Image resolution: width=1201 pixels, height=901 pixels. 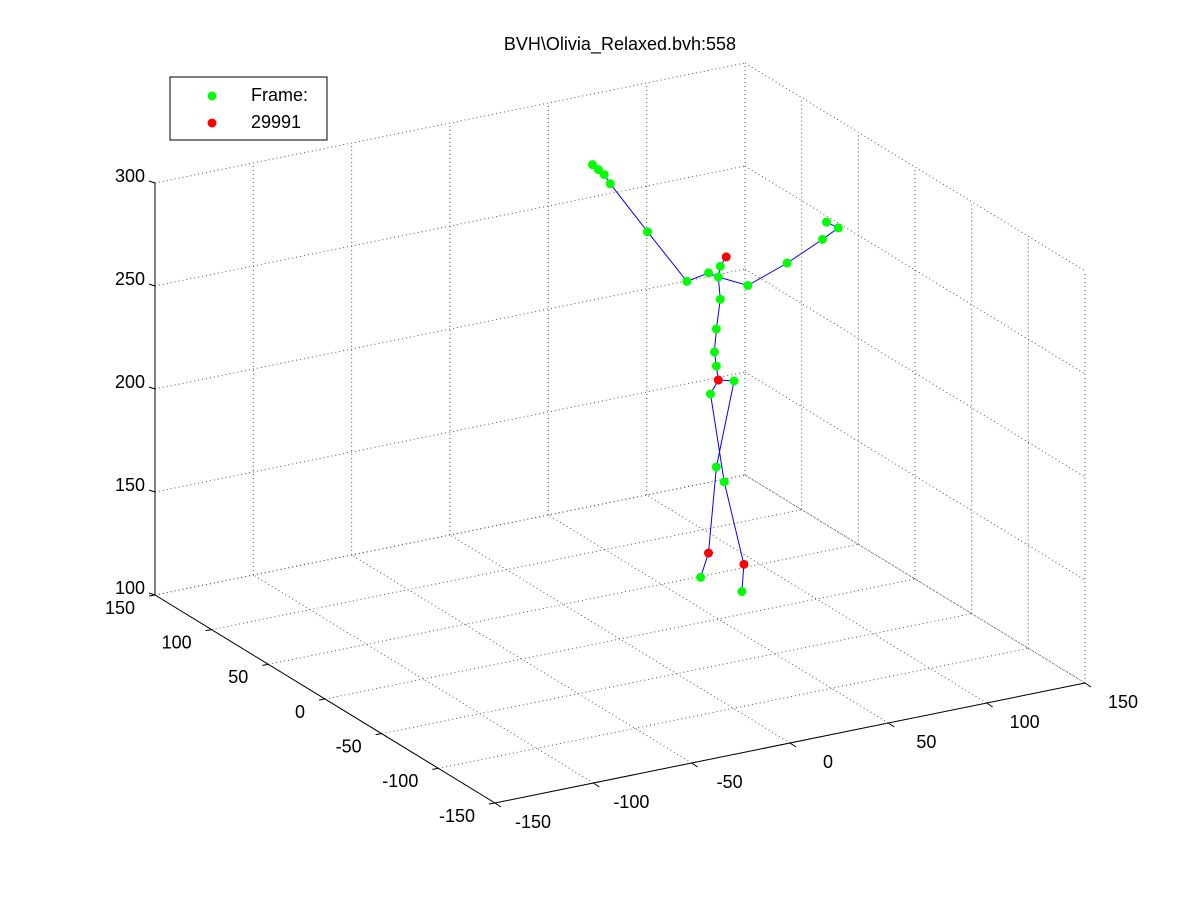 What do you see at coordinates (828, 762) in the screenshot?
I see `x-tick-label: 0` at bounding box center [828, 762].